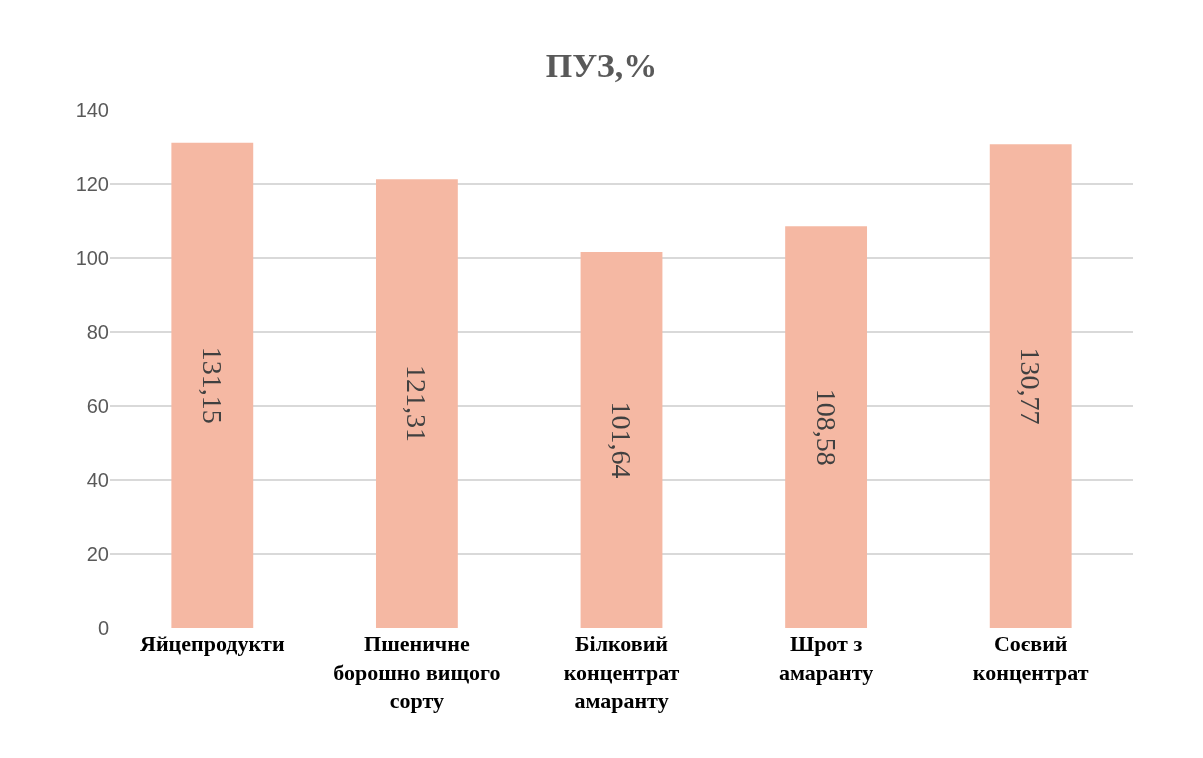  What do you see at coordinates (92, 184) in the screenshot?
I see `y-tick-label: 120` at bounding box center [92, 184].